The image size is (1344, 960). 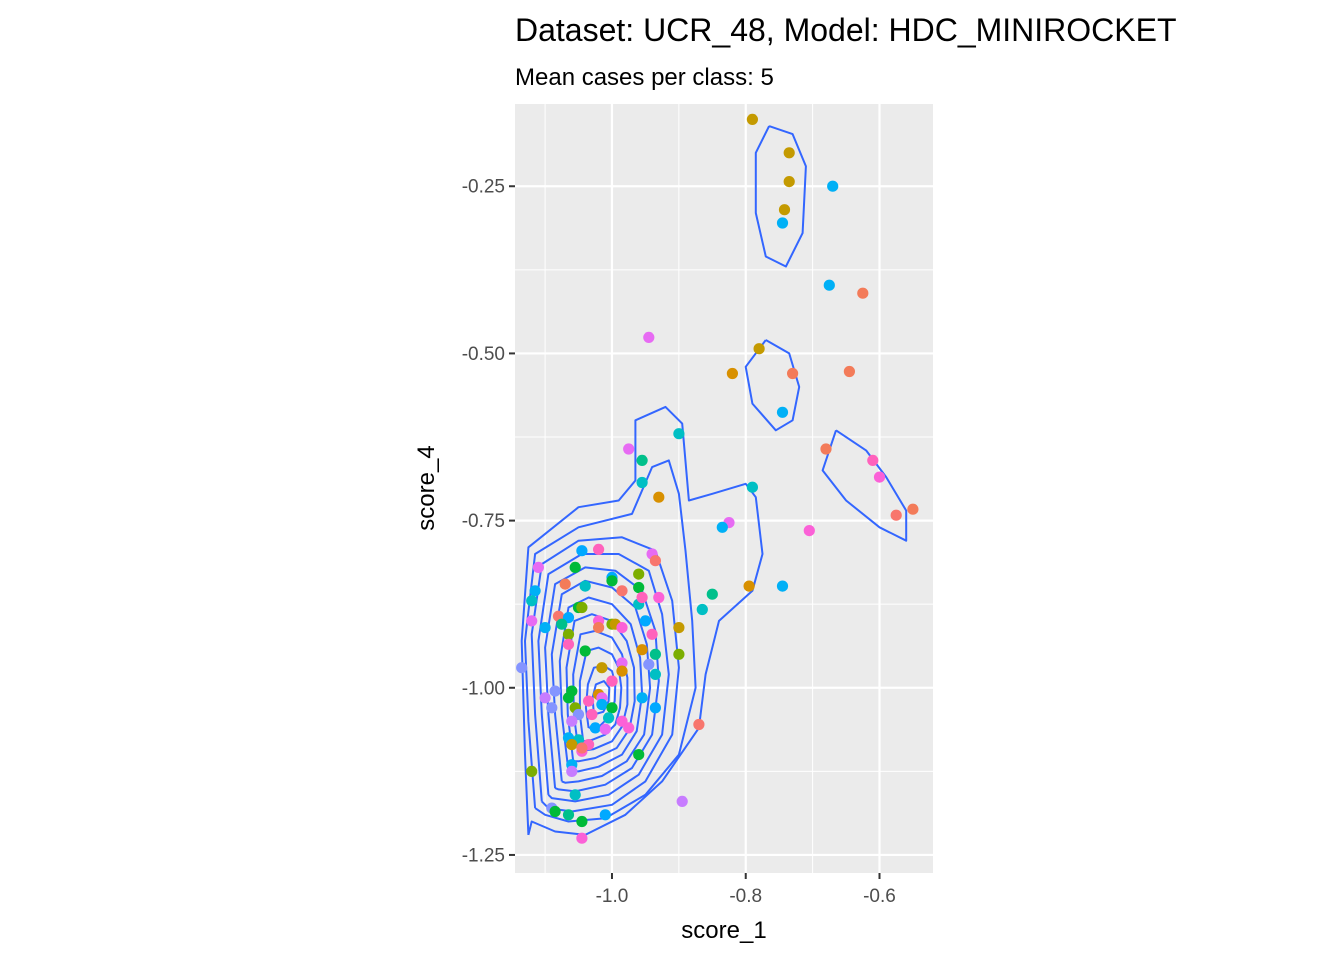 I want to click on y-tick-label: -1.00, so click(x=483, y=688).